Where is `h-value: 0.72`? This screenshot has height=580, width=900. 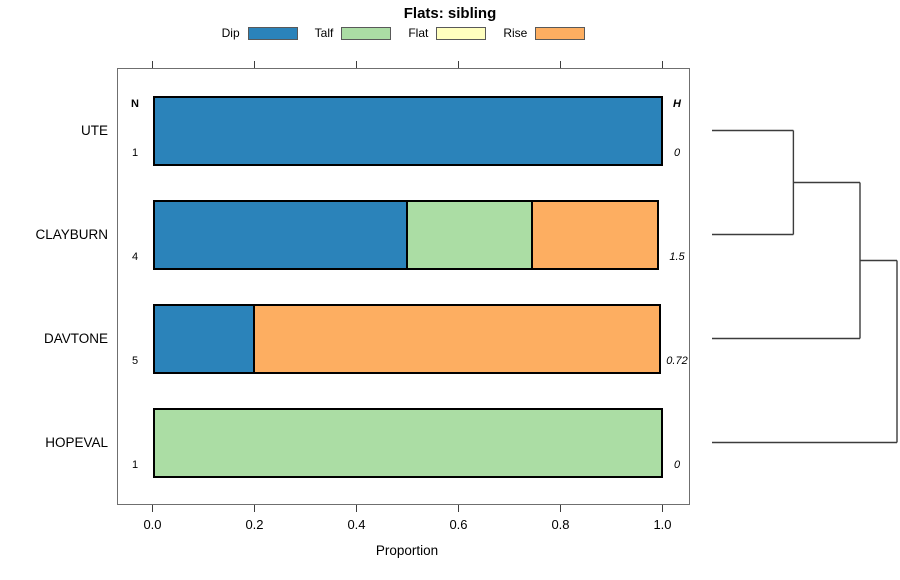
h-value: 0.72 is located at coordinates (677, 360).